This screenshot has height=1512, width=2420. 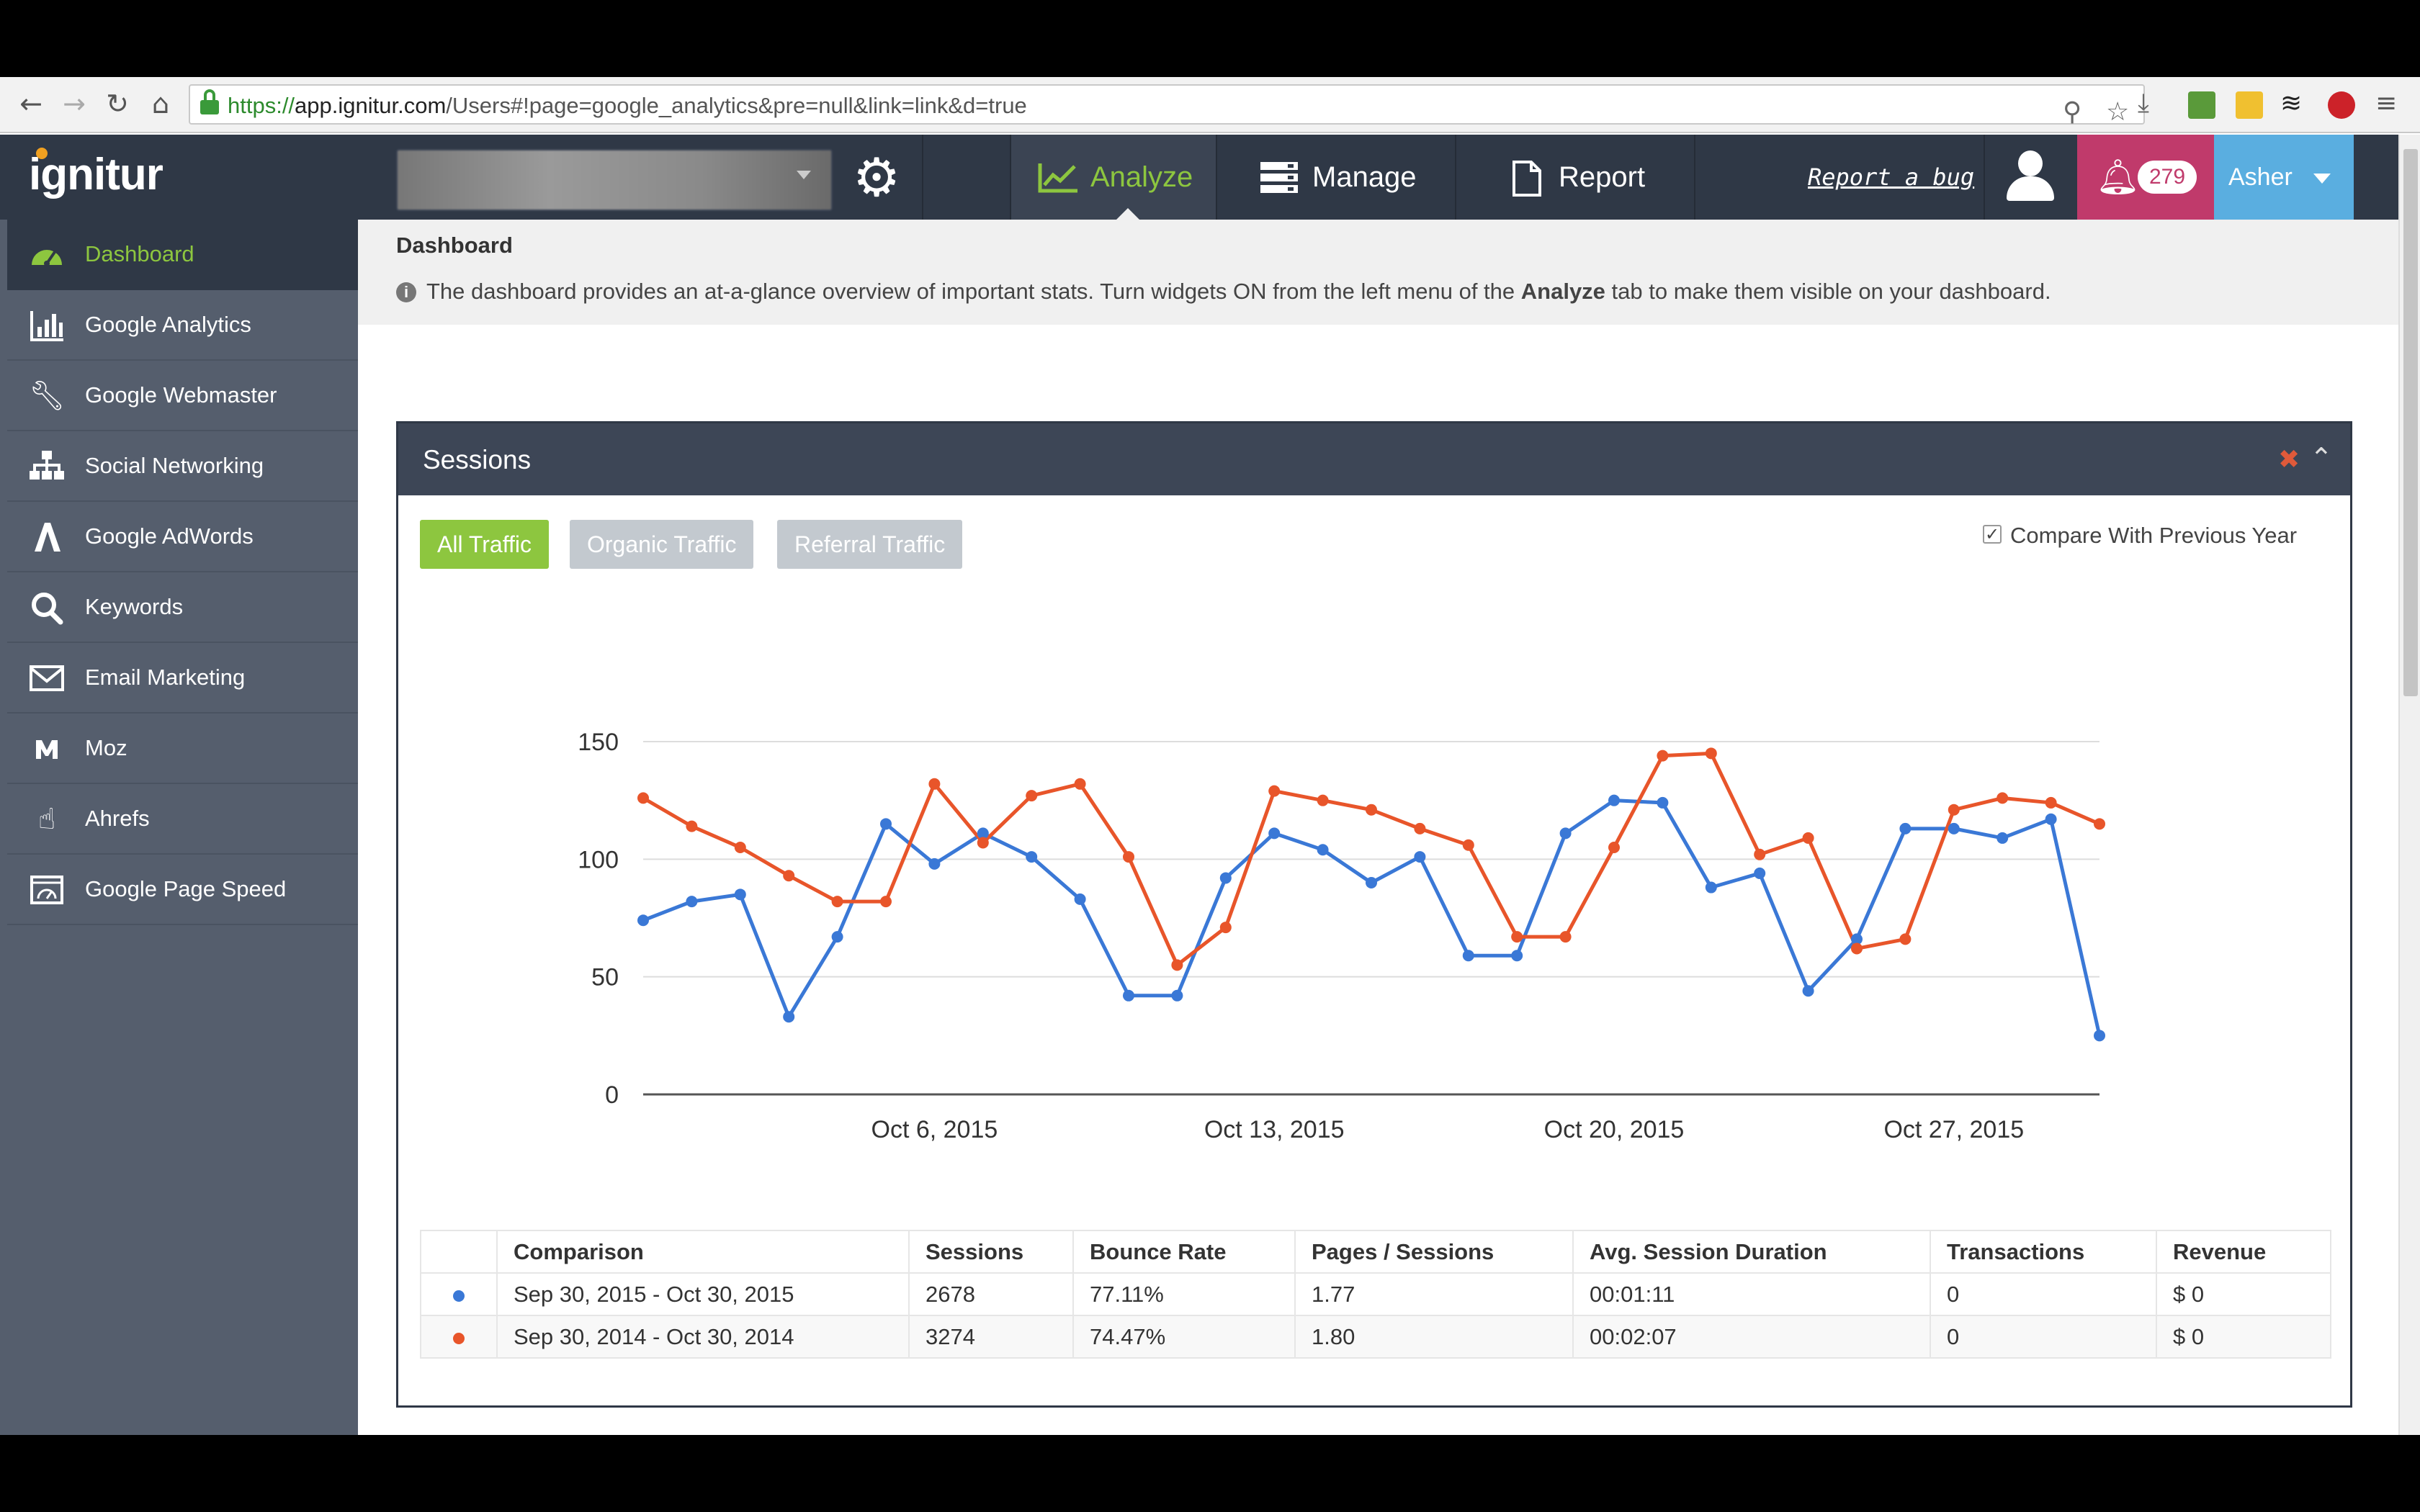 What do you see at coordinates (179, 177) in the screenshot?
I see `logo: ignitur` at bounding box center [179, 177].